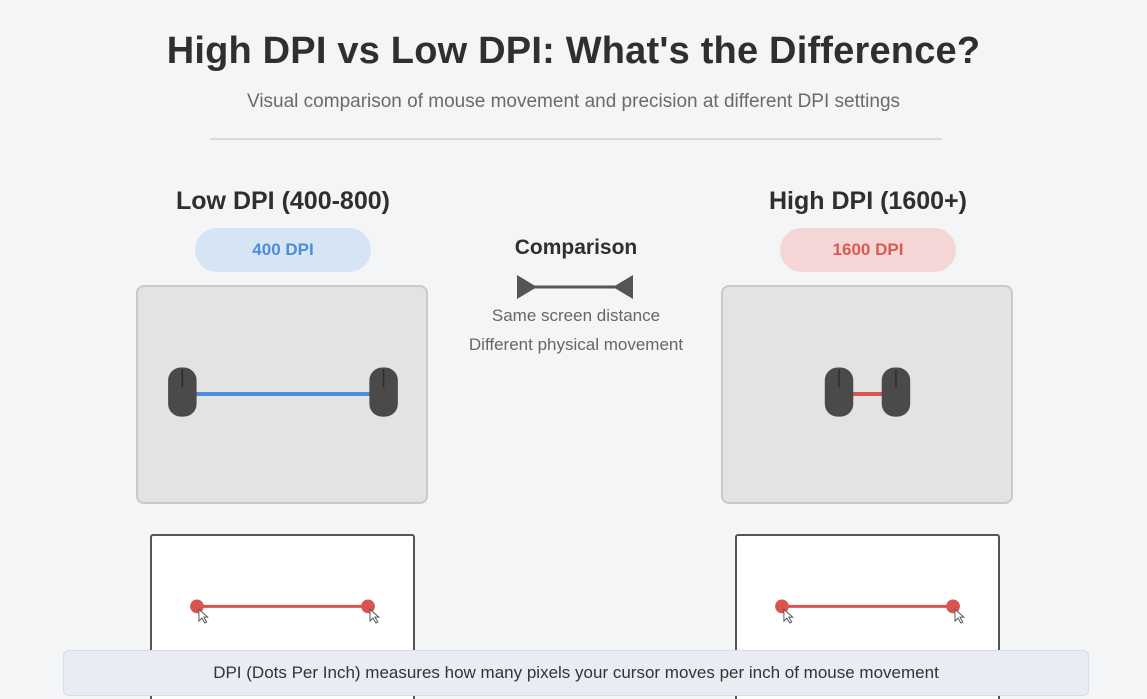  Describe the element at coordinates (868, 250) in the screenshot. I see `high-dpi-badge: 1600 DPI` at that location.